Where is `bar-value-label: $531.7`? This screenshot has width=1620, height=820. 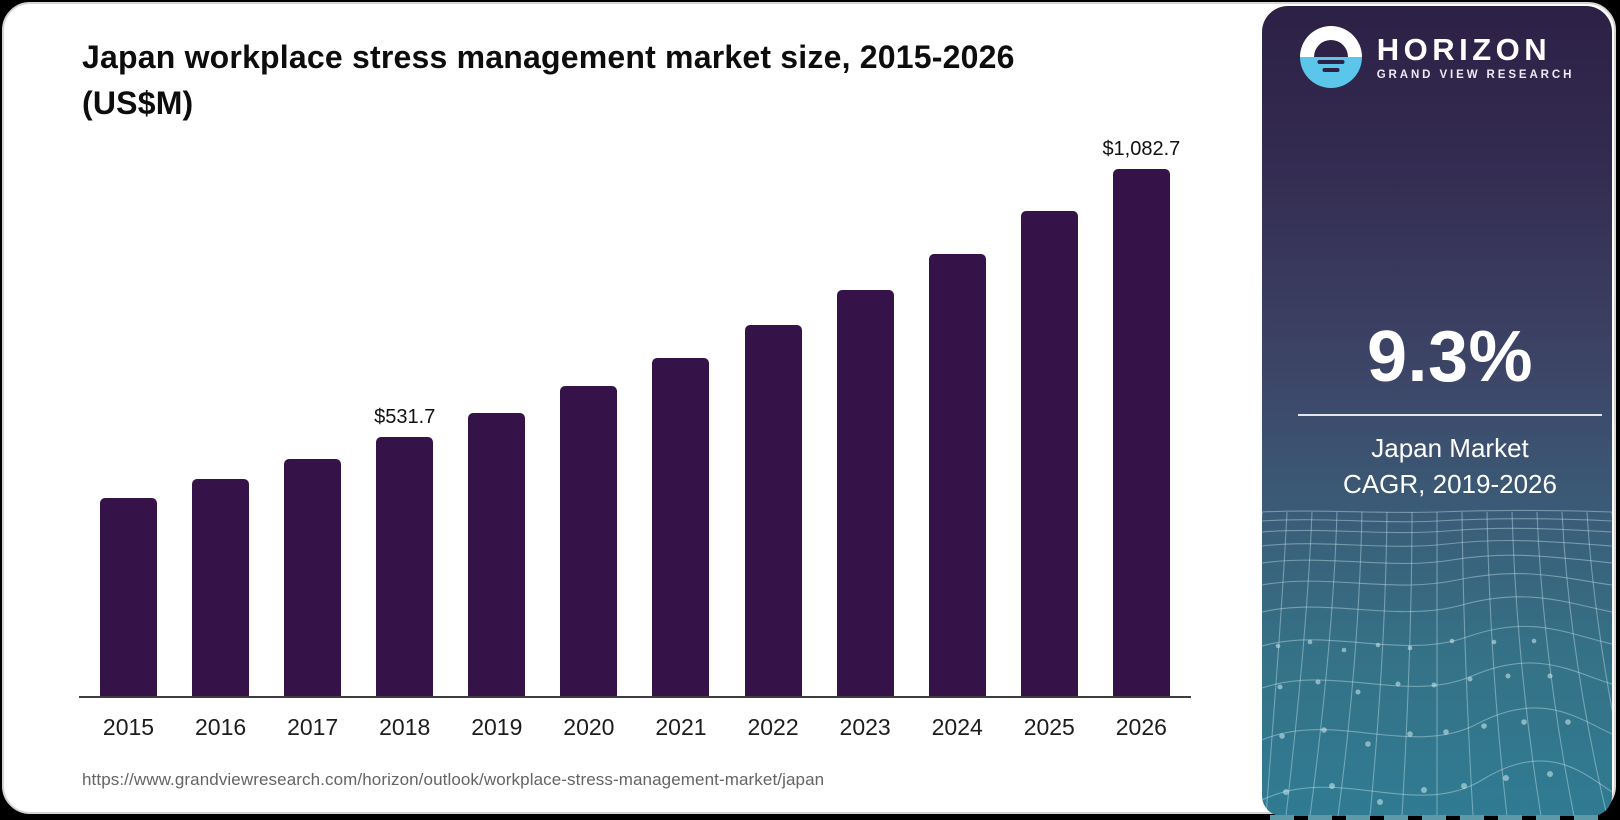 bar-value-label: $531.7 is located at coordinates (405, 417).